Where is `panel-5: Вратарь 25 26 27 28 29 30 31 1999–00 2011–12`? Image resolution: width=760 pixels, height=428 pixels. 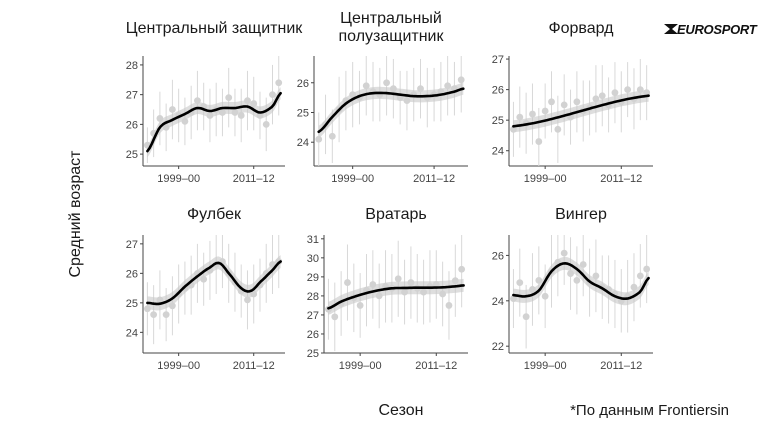 panel-5: Вратарь 25 26 27 28 29 30 31 1999–00 2011–12 is located at coordinates (387, 289).